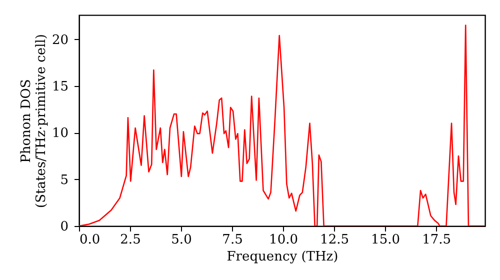 The height and width of the screenshot is (280, 500). What do you see at coordinates (437, 240) in the screenshot?
I see `x-tick-label: 17.5` at bounding box center [437, 240].